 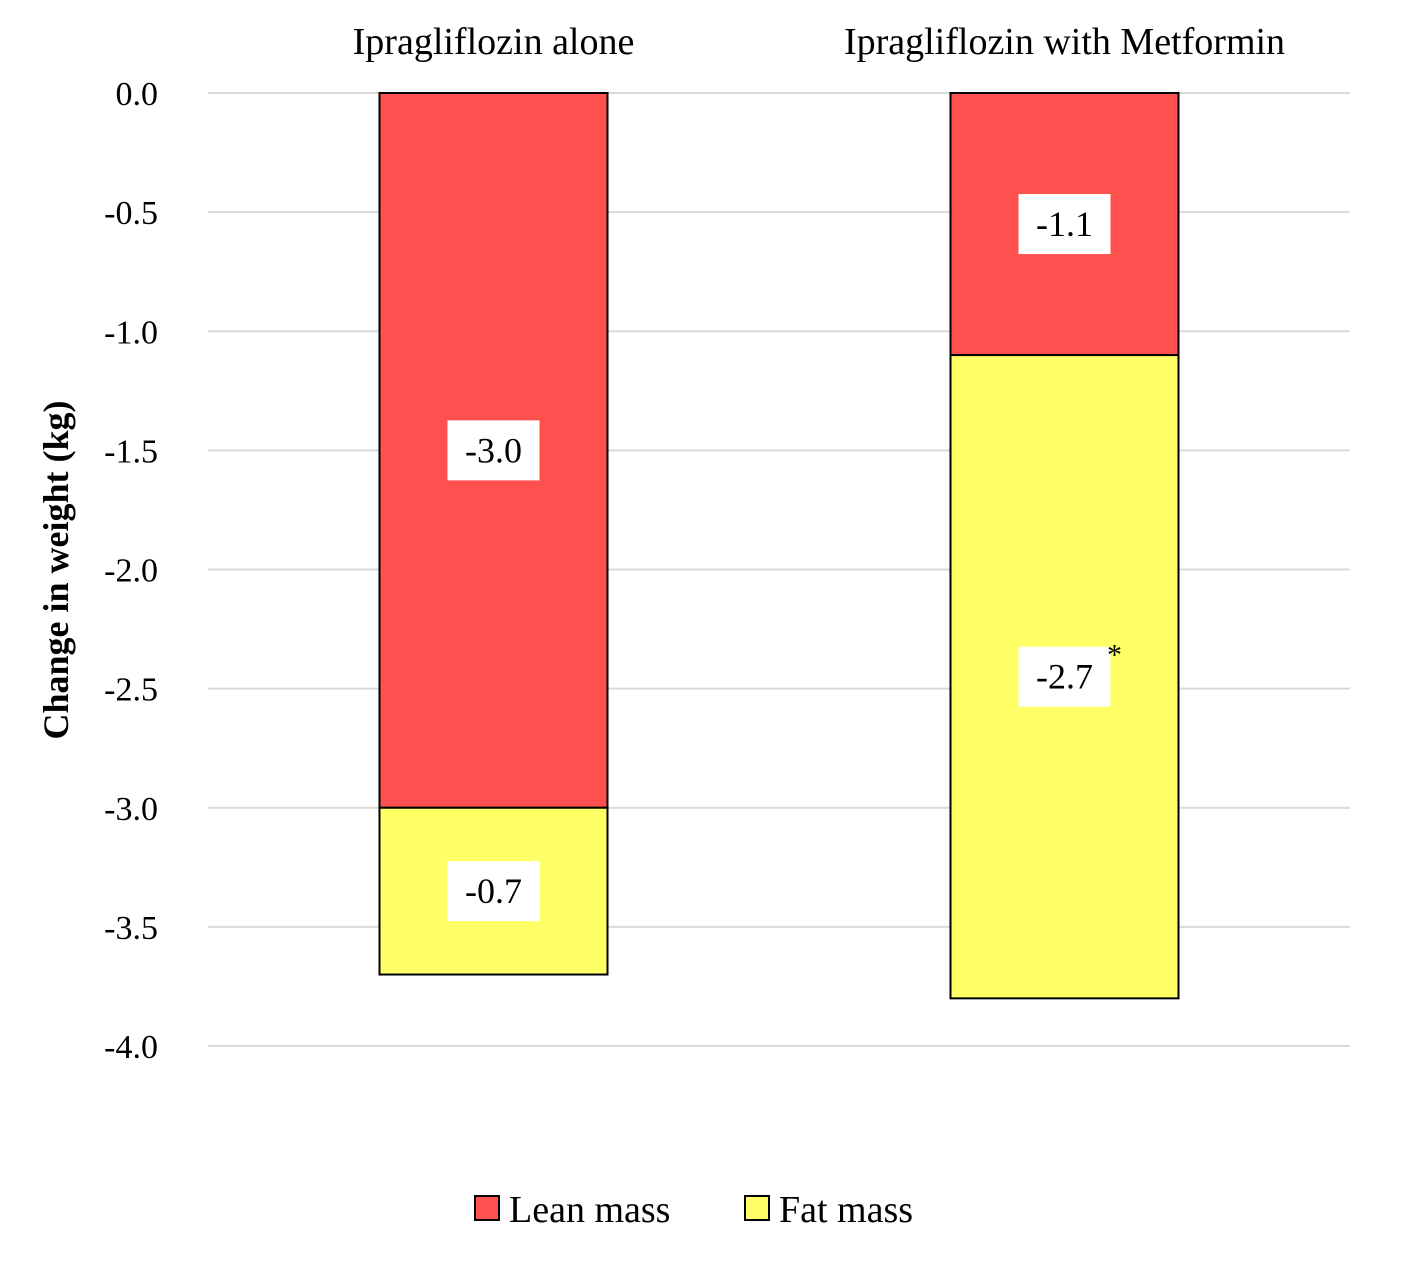 What do you see at coordinates (131, 213) in the screenshot?
I see `y-tick-label: -0.5` at bounding box center [131, 213].